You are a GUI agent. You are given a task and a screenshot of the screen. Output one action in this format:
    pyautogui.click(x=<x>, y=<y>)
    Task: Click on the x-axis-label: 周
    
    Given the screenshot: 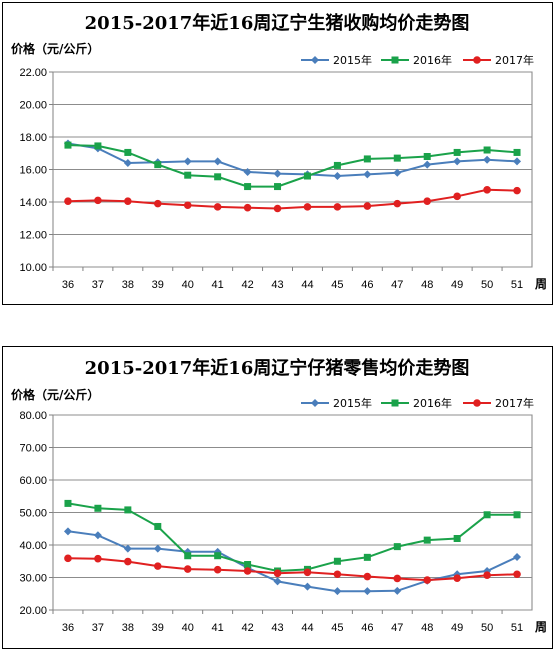 What is the action you would take?
    pyautogui.click(x=541, y=284)
    